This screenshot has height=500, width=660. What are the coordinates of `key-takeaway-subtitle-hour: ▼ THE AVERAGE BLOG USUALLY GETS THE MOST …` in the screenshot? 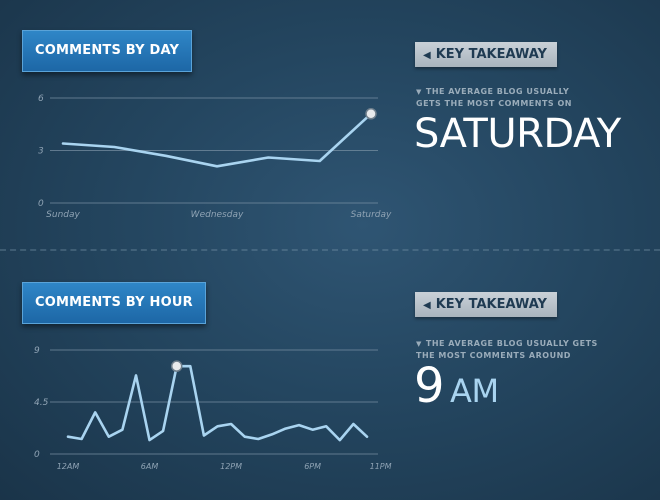 It's located at (511, 350).